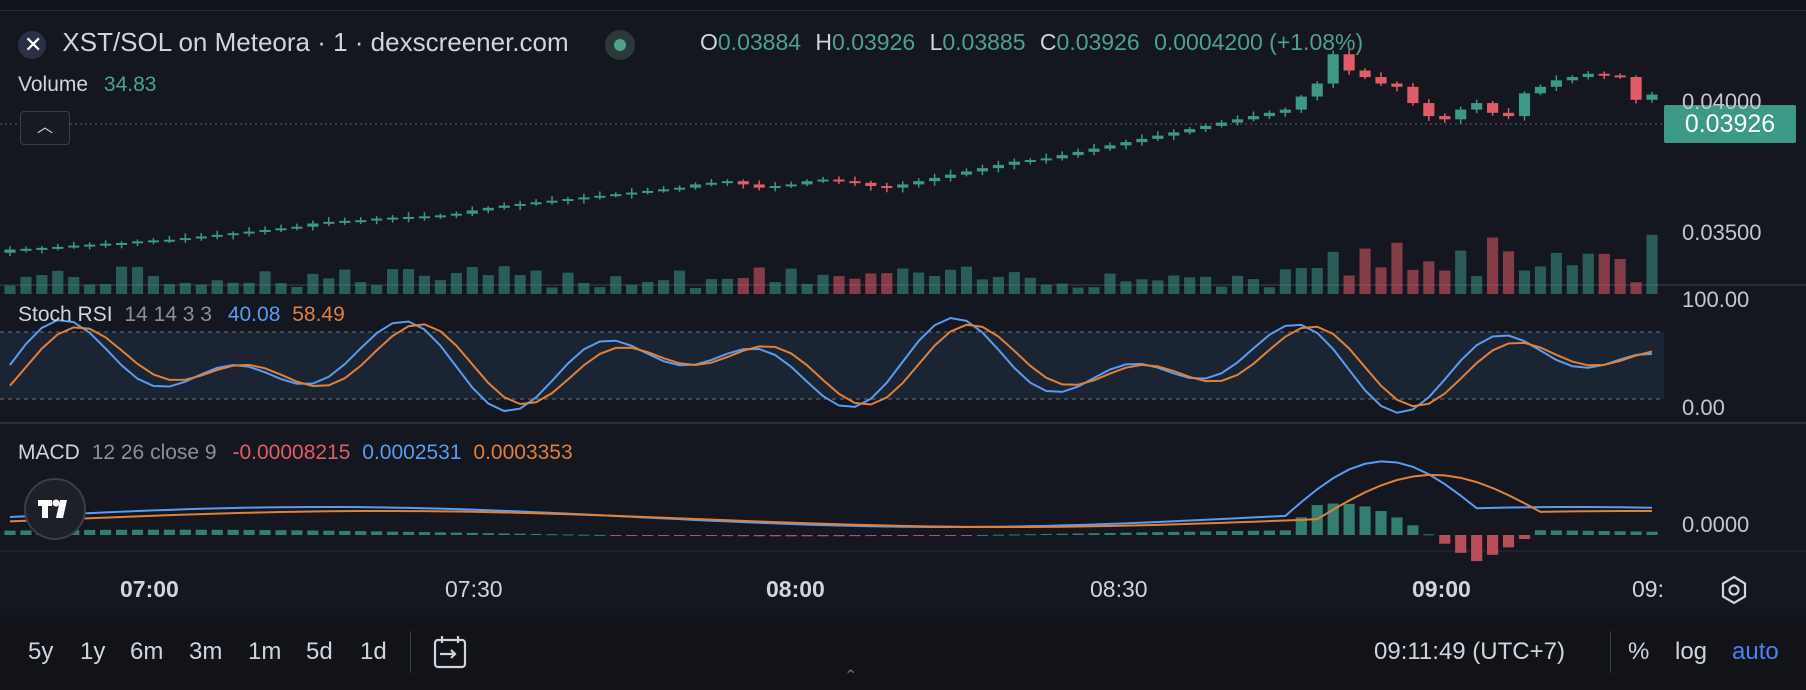 The height and width of the screenshot is (690, 1806). I want to click on stoch-rsi-k-value: 40.08, so click(254, 314).